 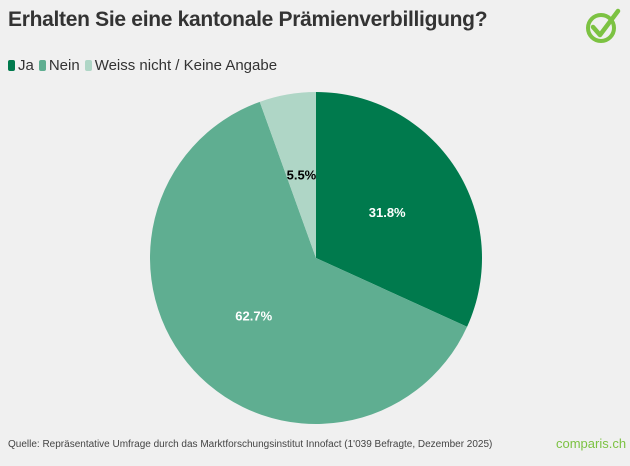 I want to click on legend-item-ja: Ja, so click(x=21, y=65).